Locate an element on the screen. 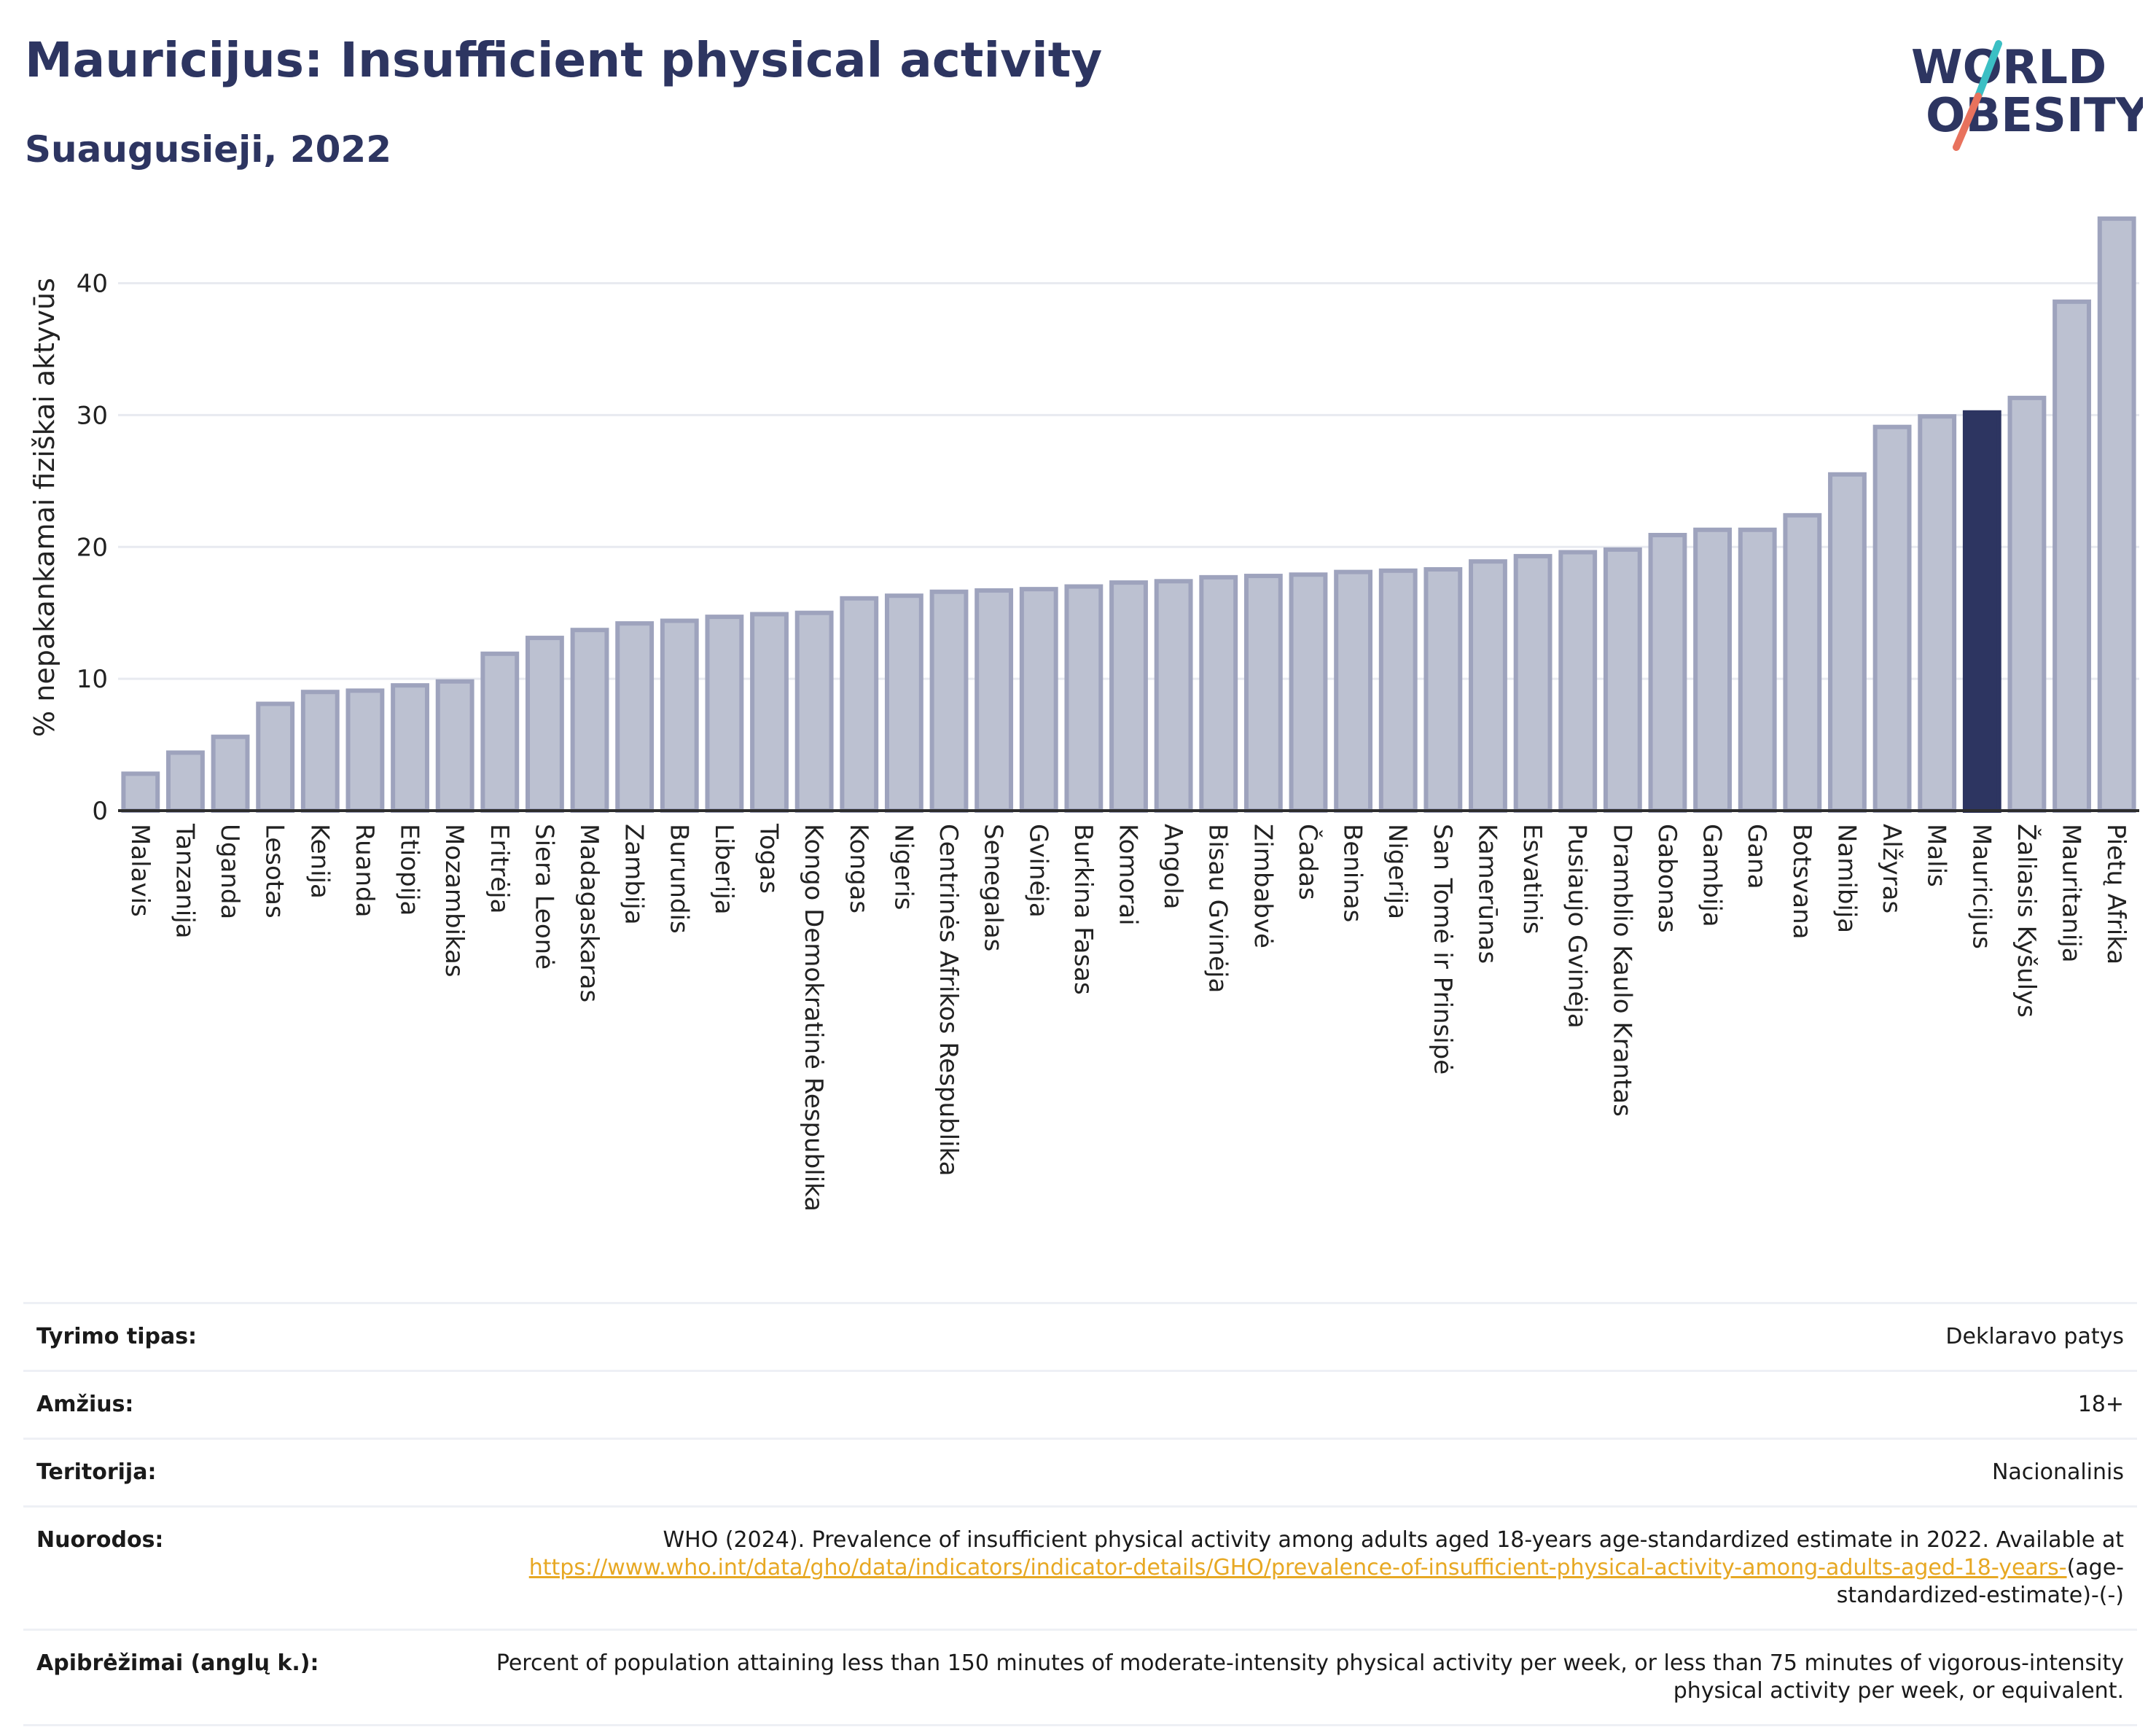  x-tick-label: Gvinėja is located at coordinates (1038, 871).